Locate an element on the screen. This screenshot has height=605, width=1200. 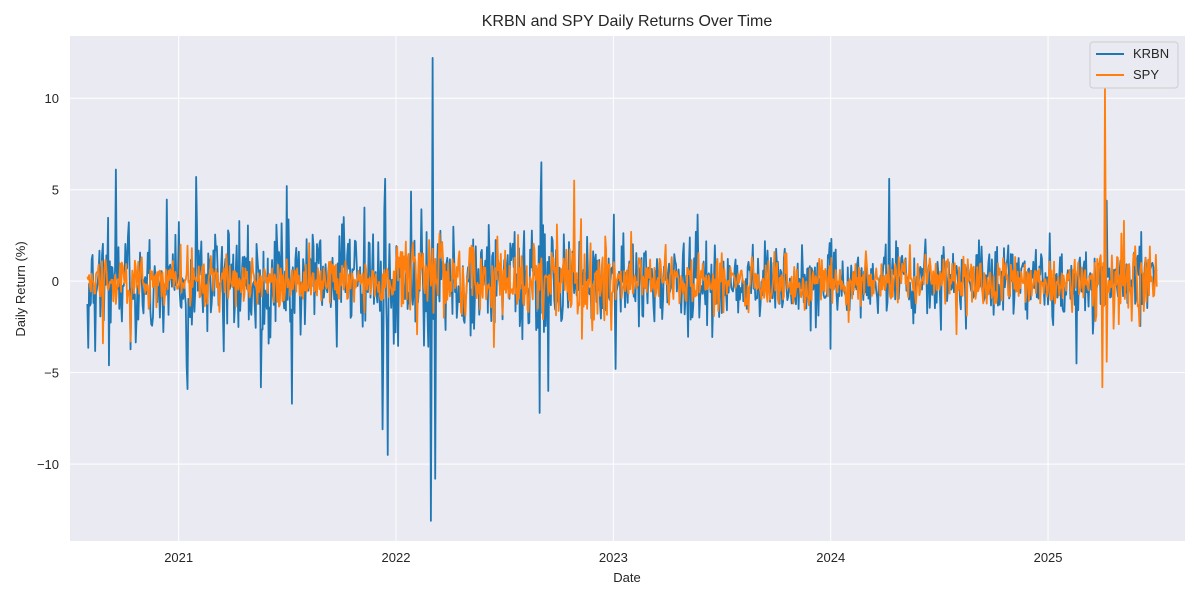
x-axis: 2021 2022 2023 2024 2025 is located at coordinates (613, 557).